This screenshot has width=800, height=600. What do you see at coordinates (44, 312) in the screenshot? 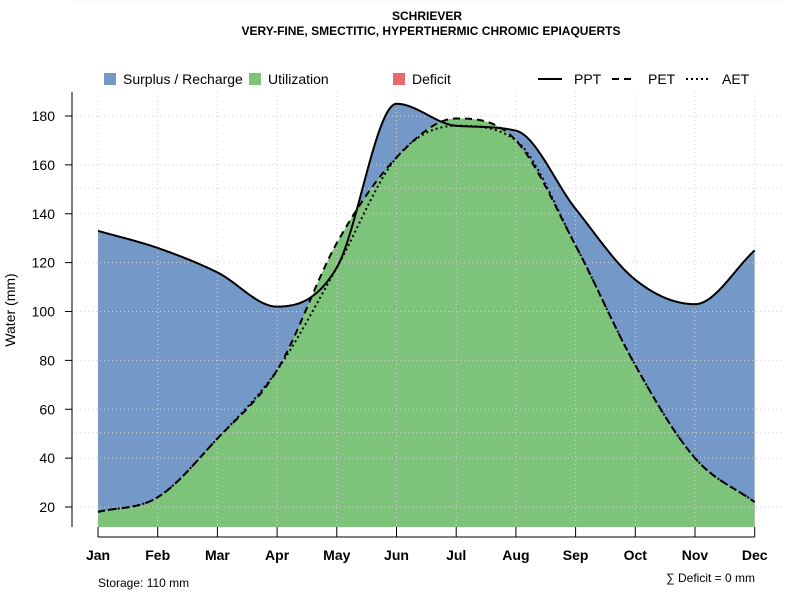
I see `y-tick-label: 100` at bounding box center [44, 312].